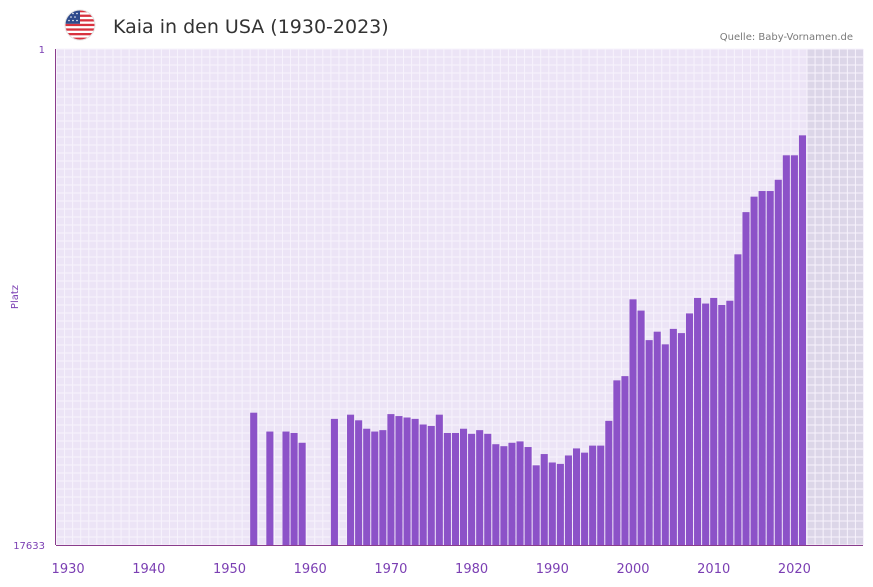  I want to click on y-axis-label: Platz, so click(15, 297).